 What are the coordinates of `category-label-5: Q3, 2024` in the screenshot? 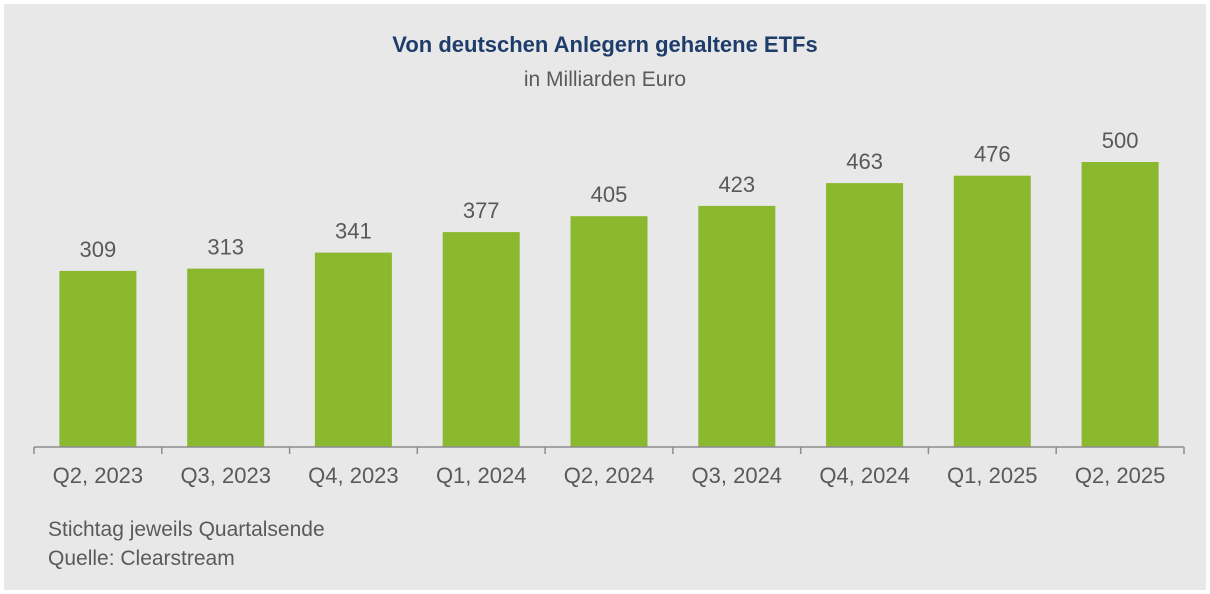 It's located at (737, 475).